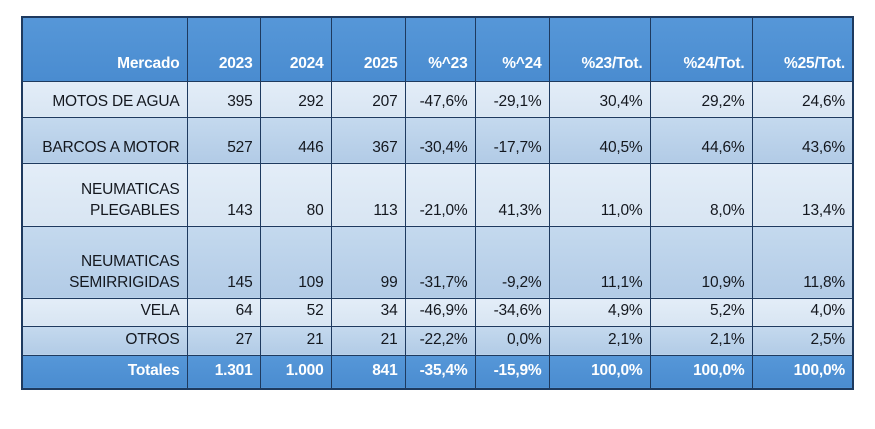  I want to click on value-cell: 44,6%, so click(701, 140).